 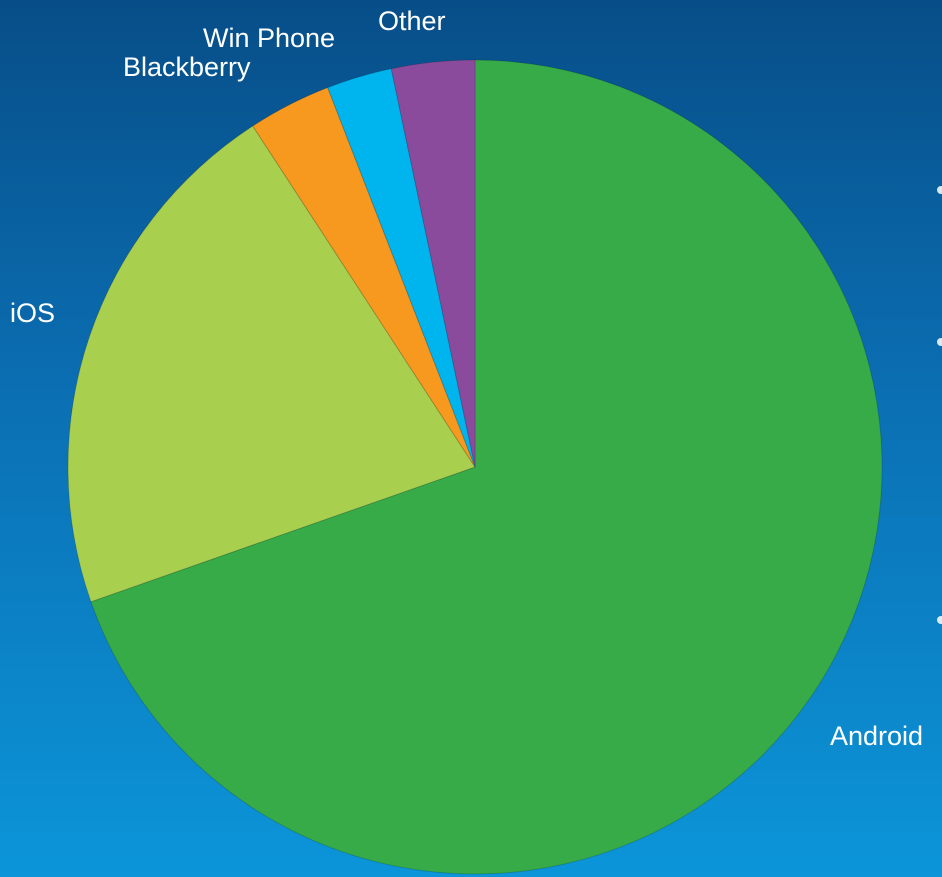 What do you see at coordinates (433, 263) in the screenshot?
I see `pie-slice-other` at bounding box center [433, 263].